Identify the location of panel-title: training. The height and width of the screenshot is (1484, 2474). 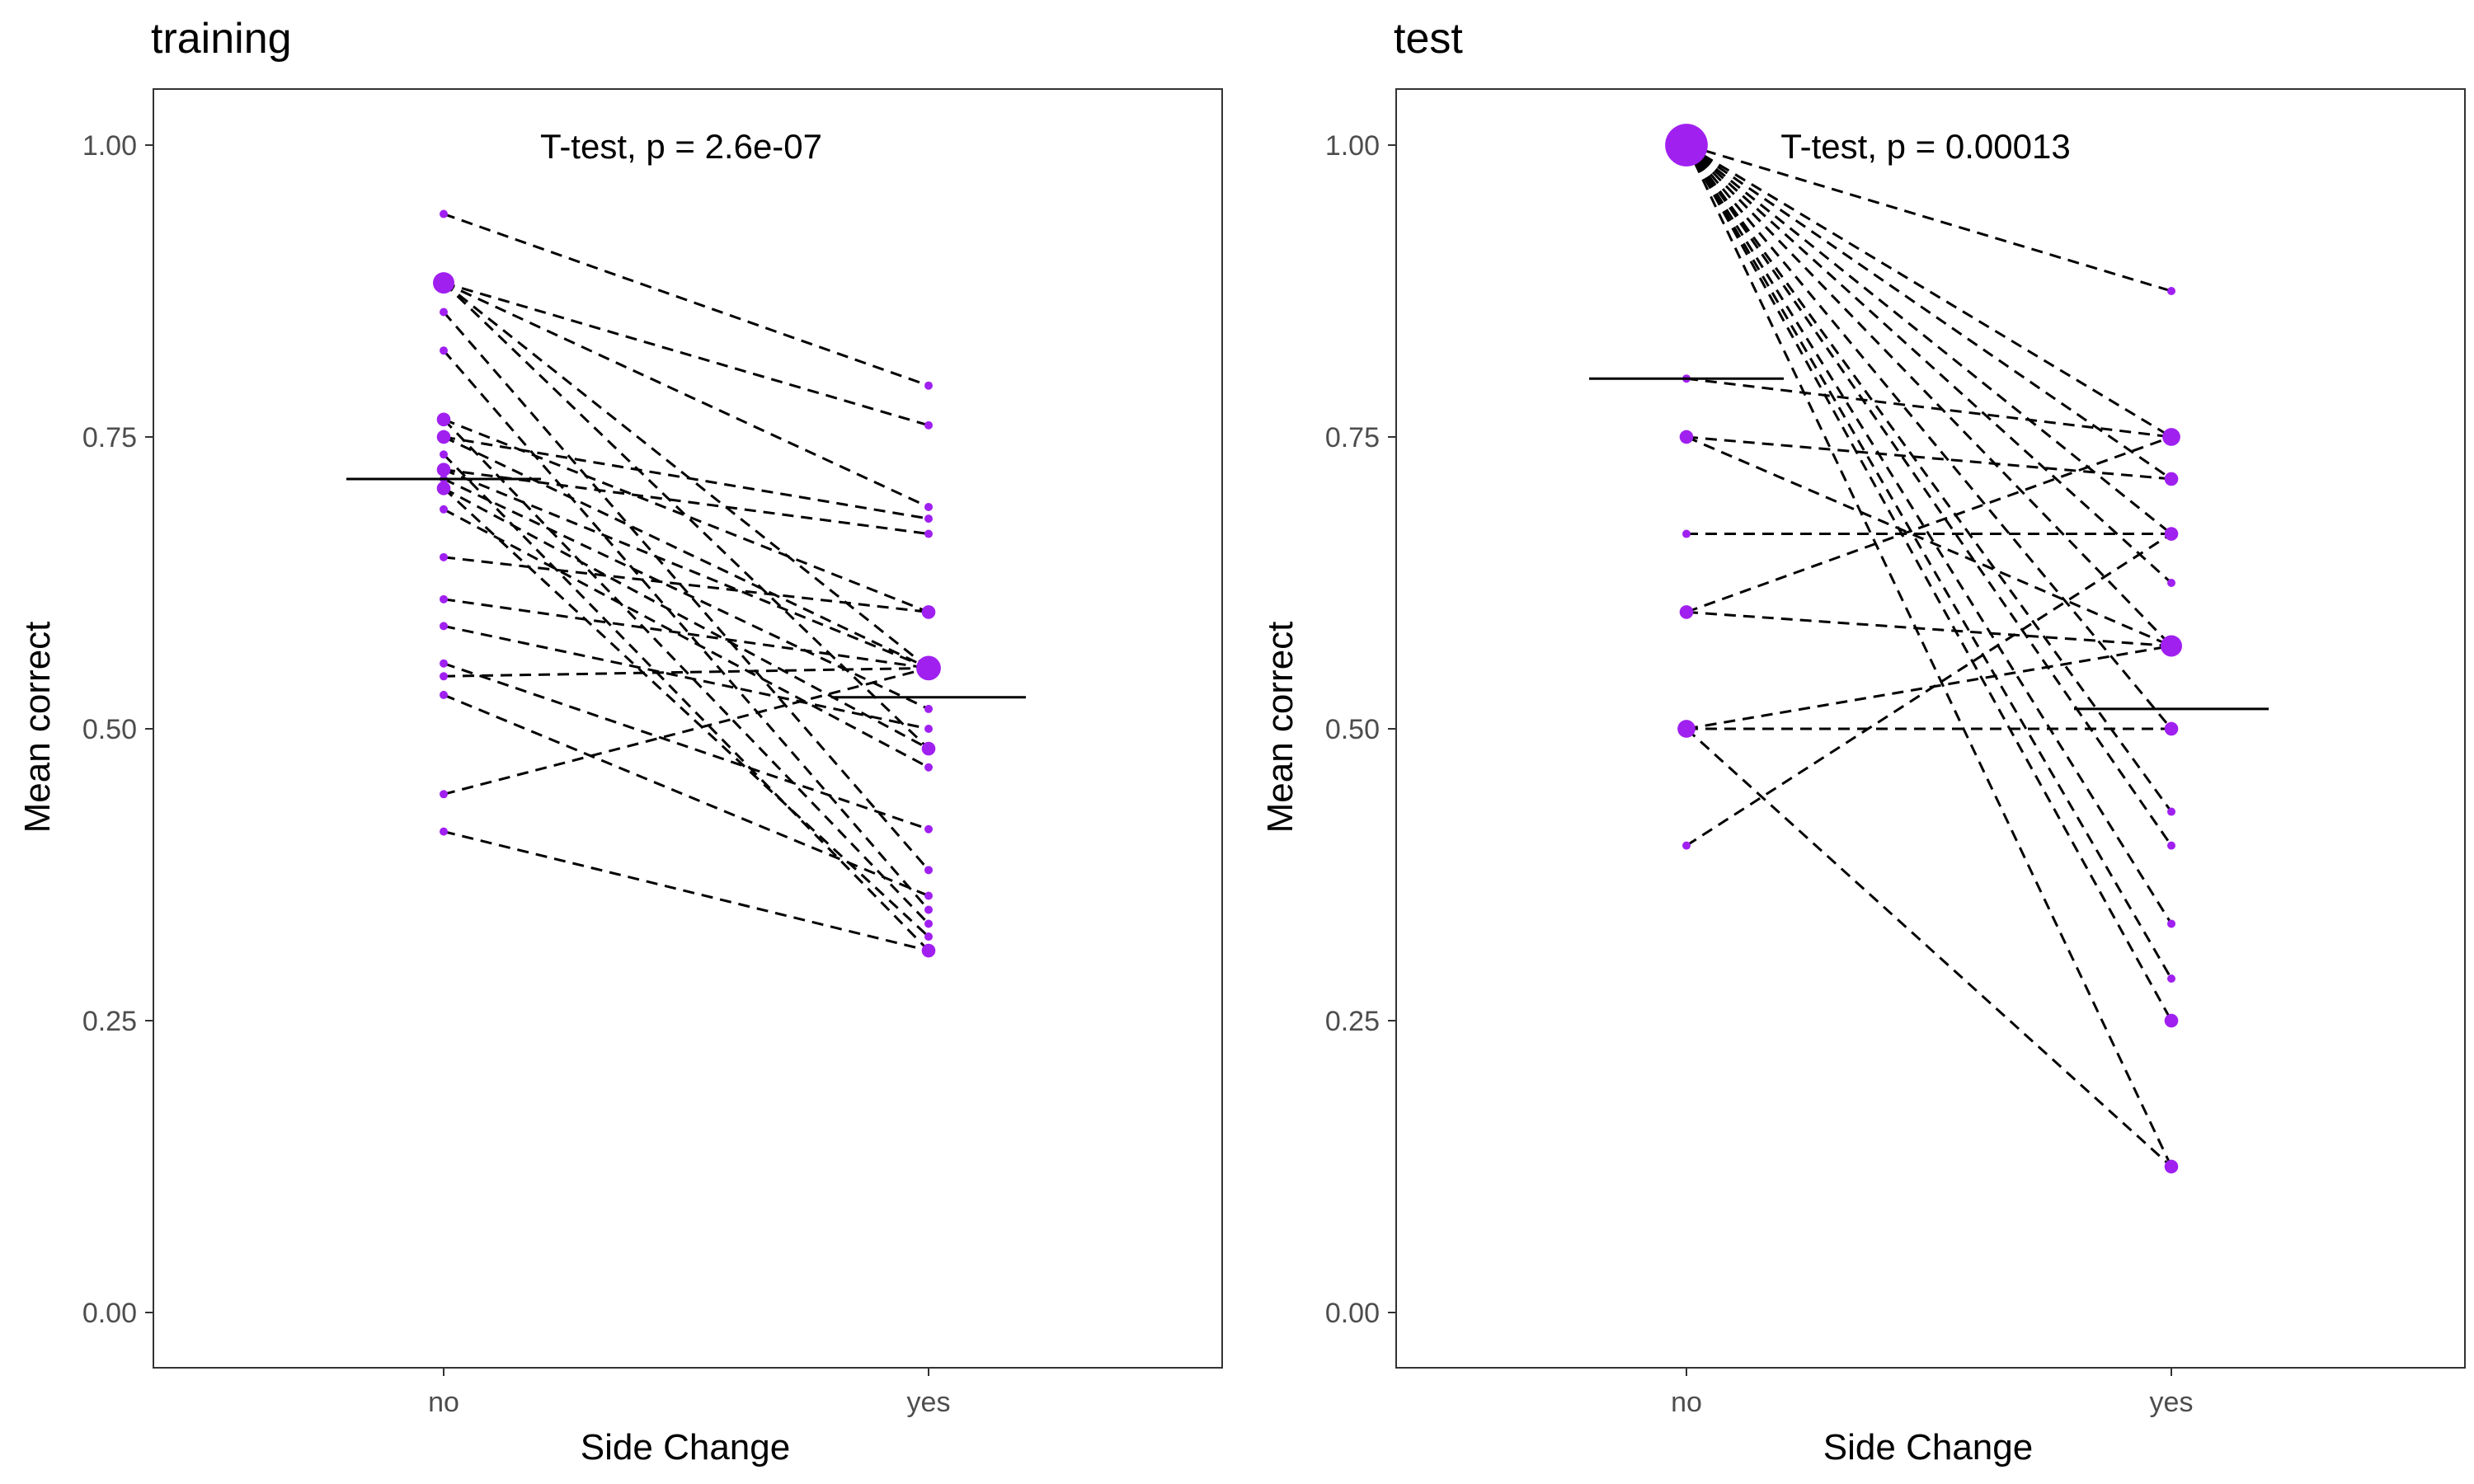
(221, 39).